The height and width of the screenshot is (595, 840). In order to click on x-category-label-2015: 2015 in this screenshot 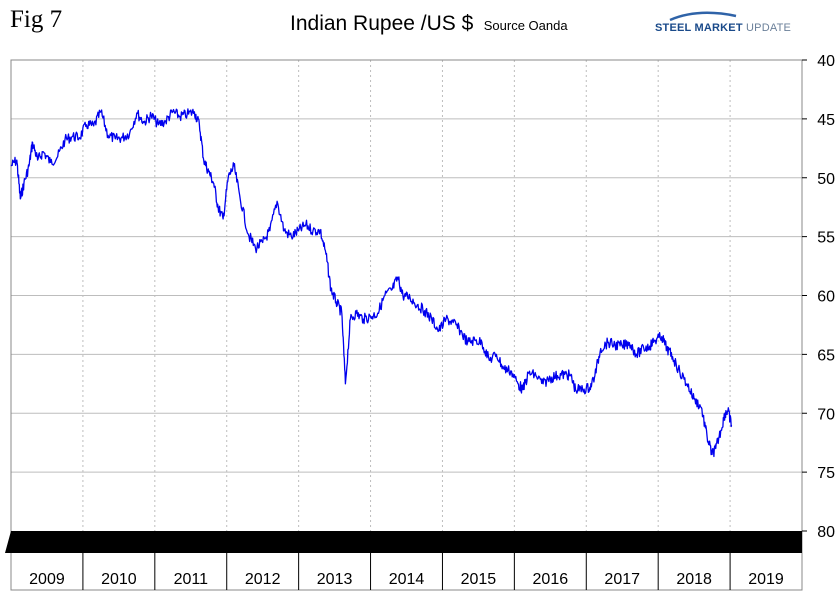, I will do `click(479, 579)`.